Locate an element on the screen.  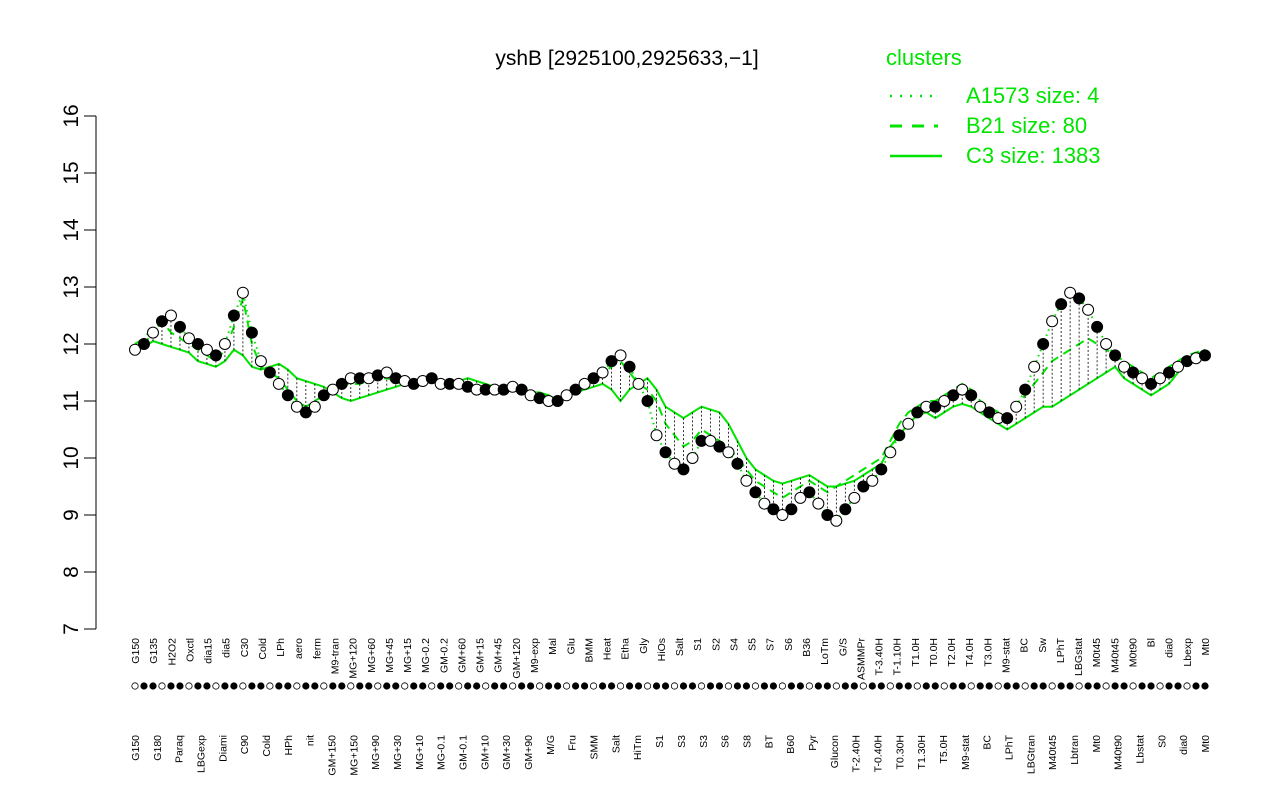
x-tick-label: GM-0.1 is located at coordinates (464, 752).